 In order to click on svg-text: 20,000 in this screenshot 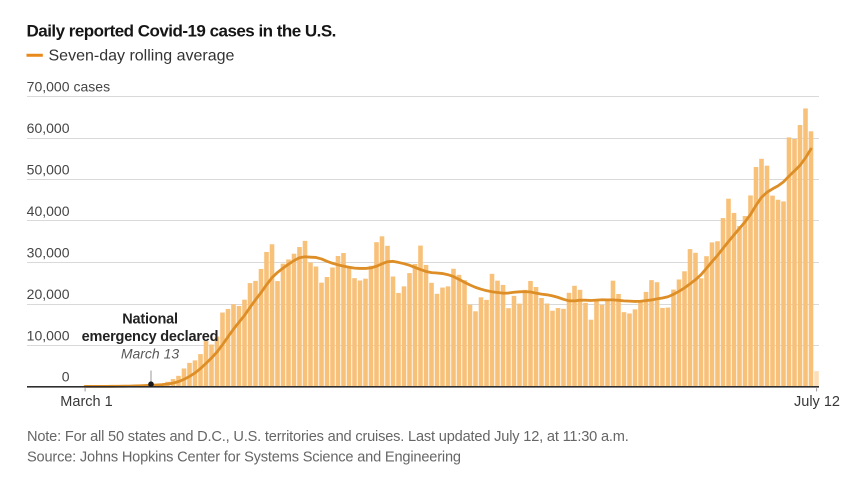, I will do `click(48, 294)`.